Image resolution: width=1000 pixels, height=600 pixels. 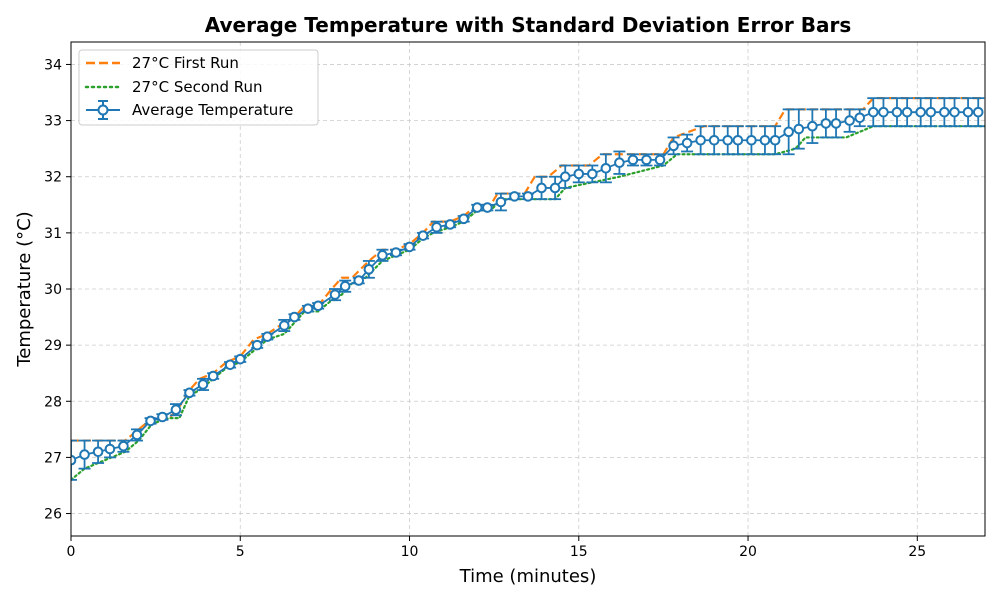 What do you see at coordinates (212, 110) in the screenshot?
I see `legend-label-average: Average Temperature` at bounding box center [212, 110].